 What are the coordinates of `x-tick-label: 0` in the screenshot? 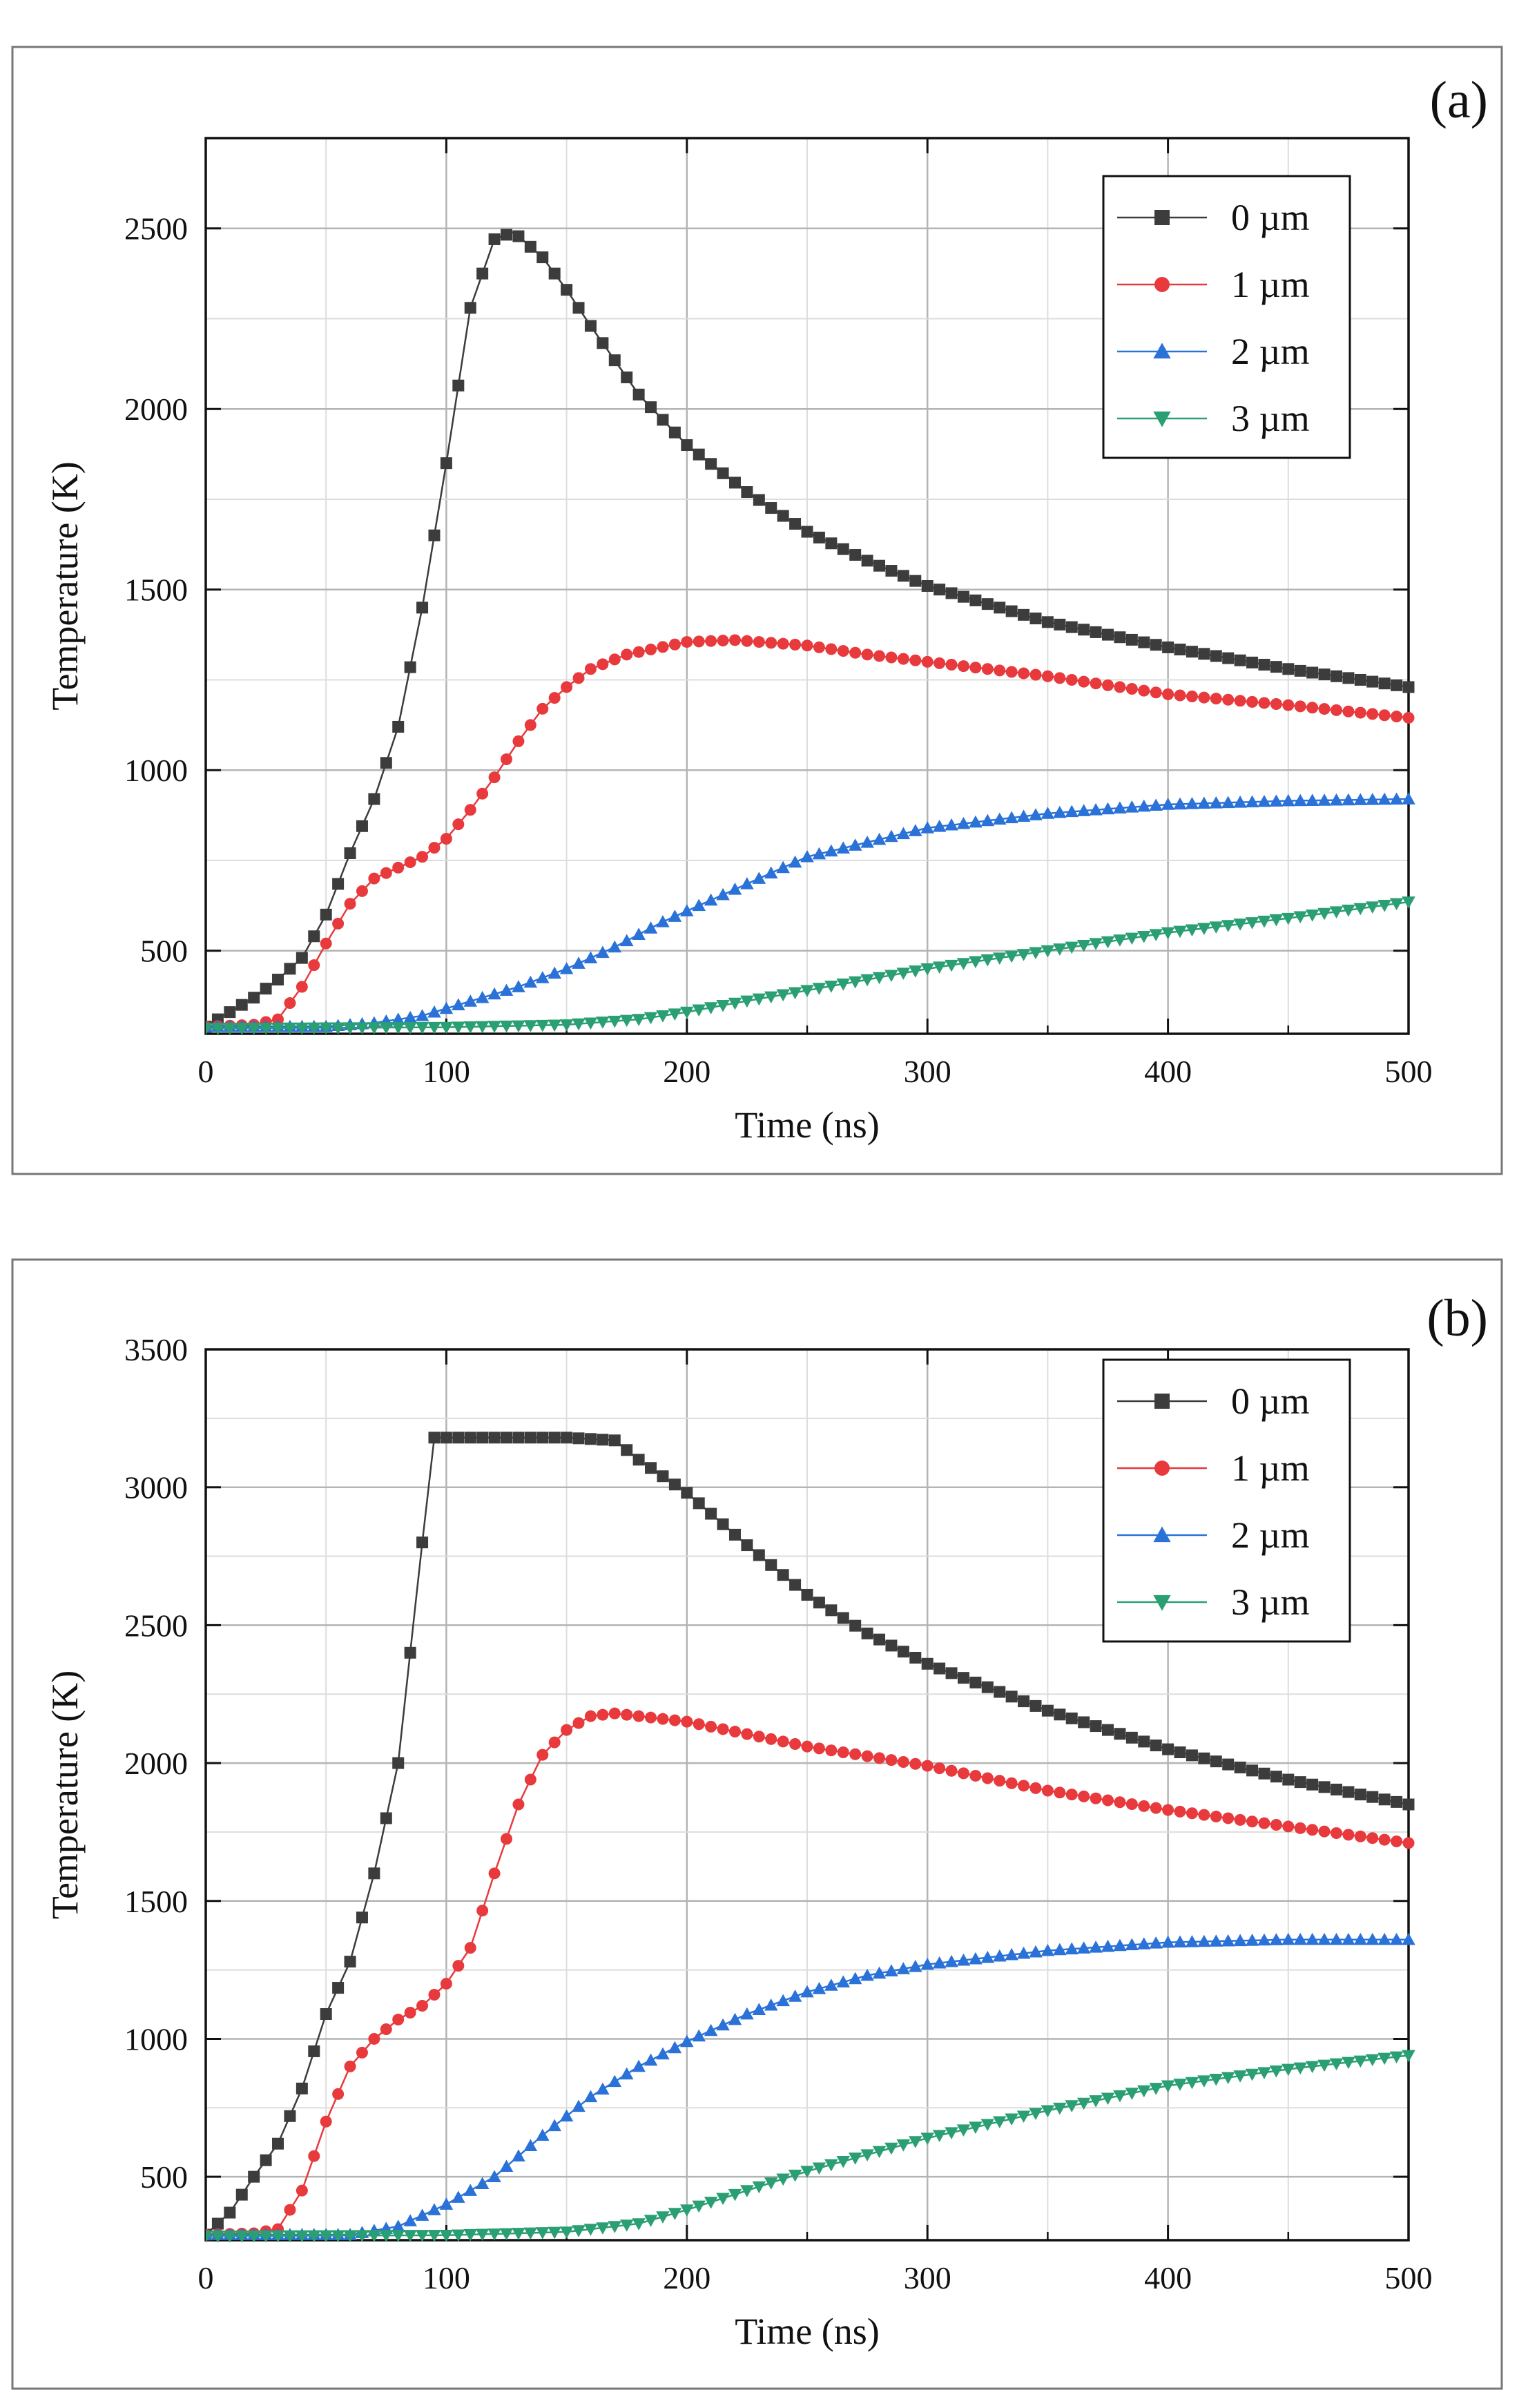 It's located at (206, 1071).